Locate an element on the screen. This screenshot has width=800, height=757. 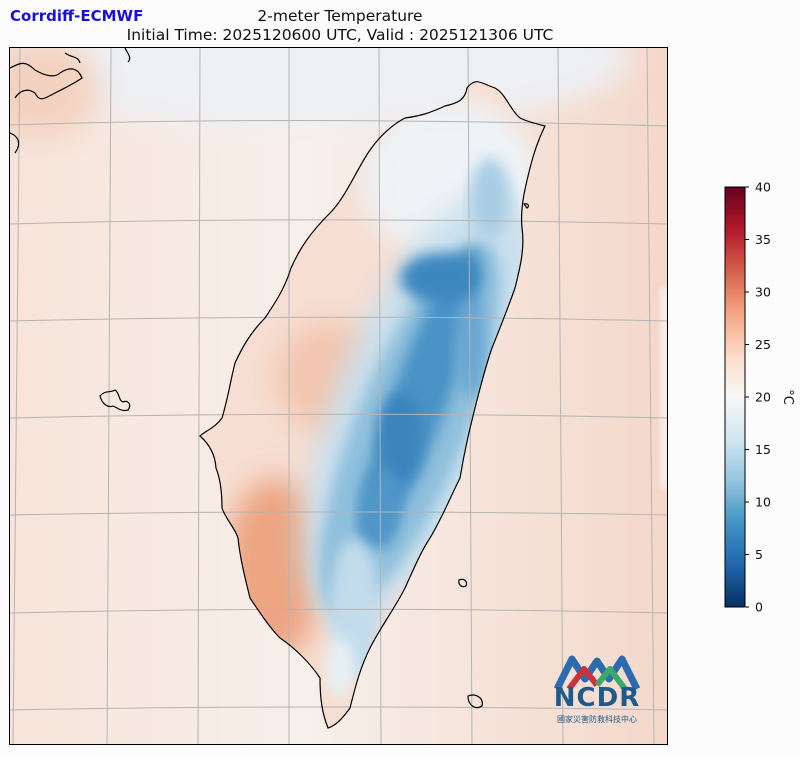
colorbar-tick-label: 10 is located at coordinates (763, 502).